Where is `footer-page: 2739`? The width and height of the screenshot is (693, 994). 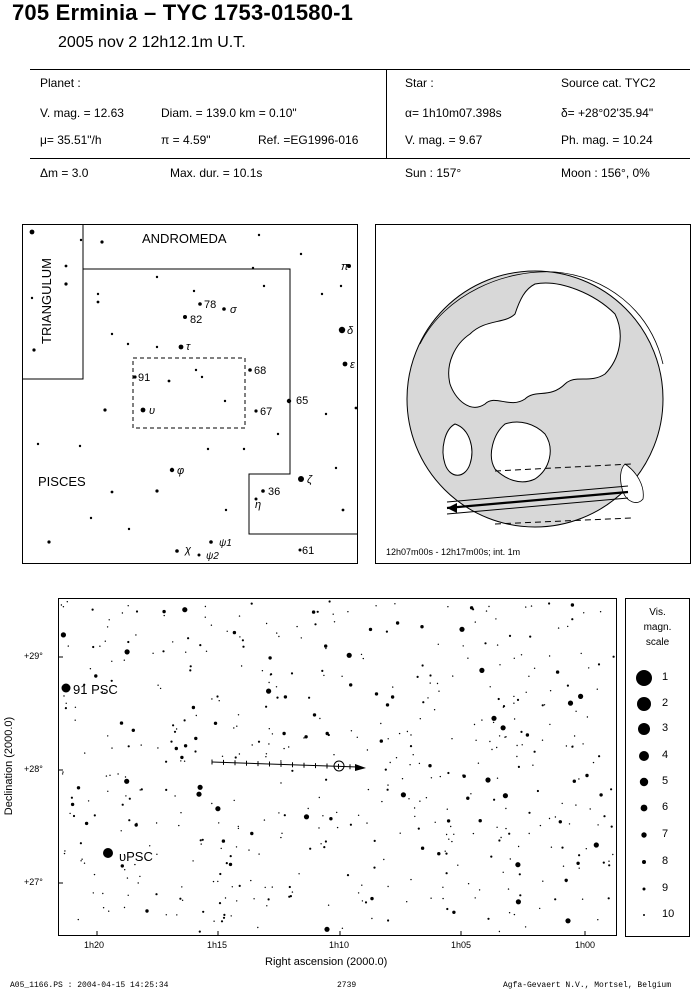 footer-page: 2739 is located at coordinates (347, 985).